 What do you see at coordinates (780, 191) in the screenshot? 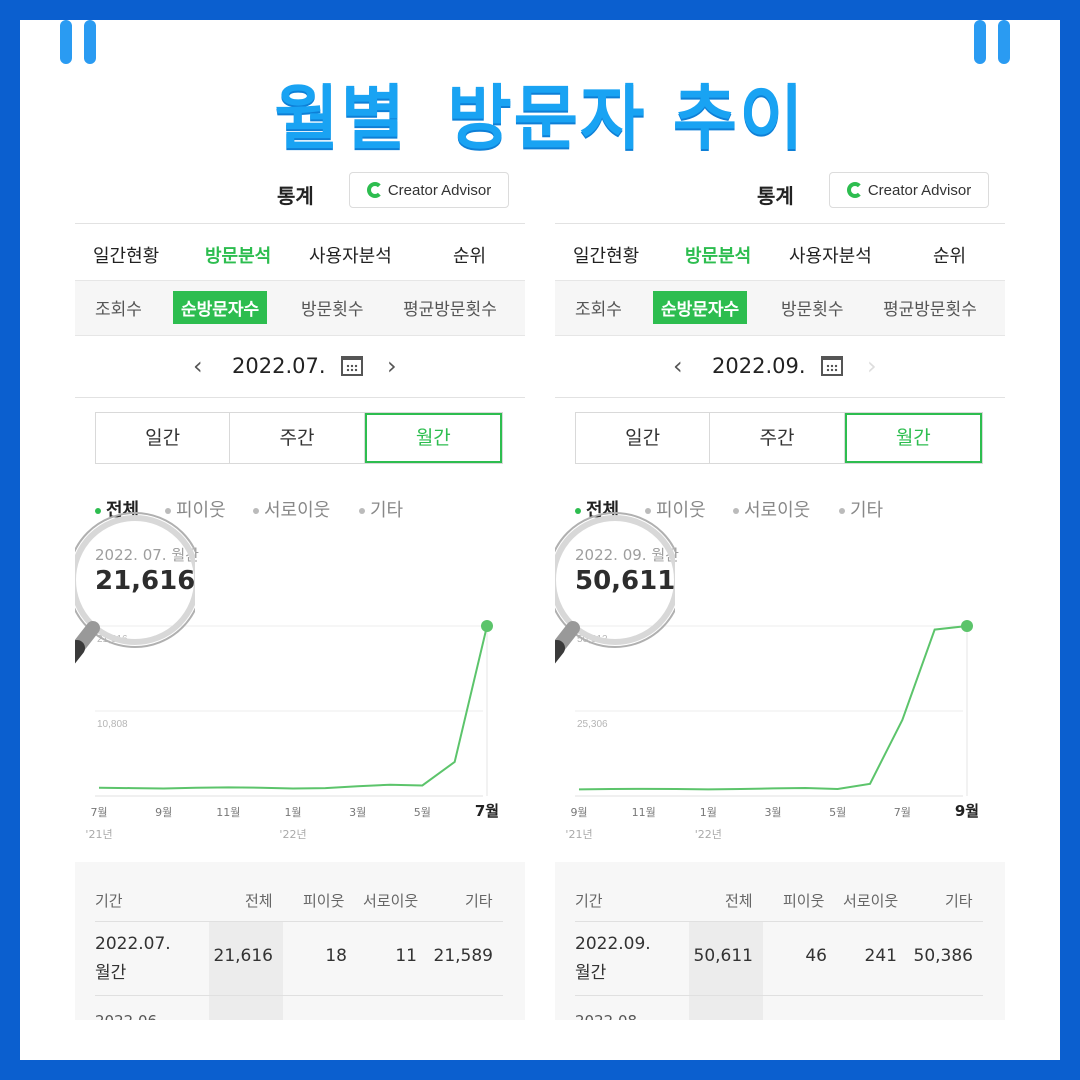
I see `stats-topbar: 통계 Creator Advisor` at bounding box center [780, 191].